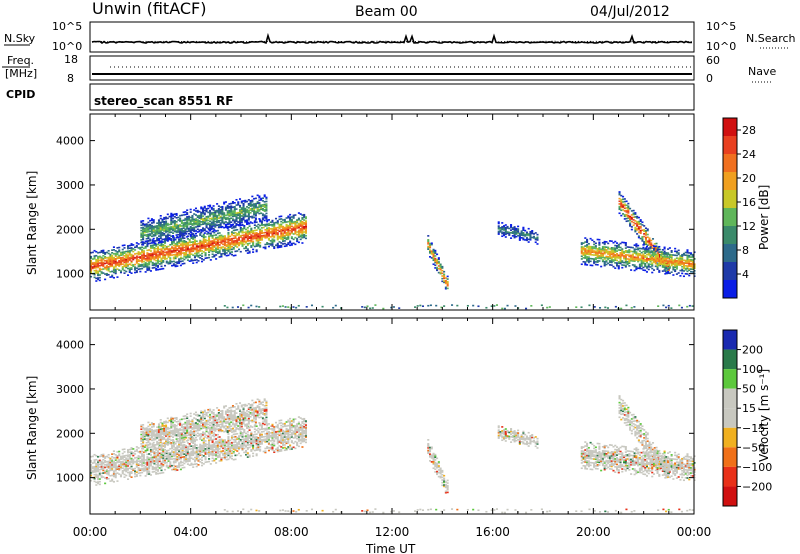 This screenshot has width=800, height=554. I want to click on cpid-text: stereo_scan 8551 RF, so click(163, 101).